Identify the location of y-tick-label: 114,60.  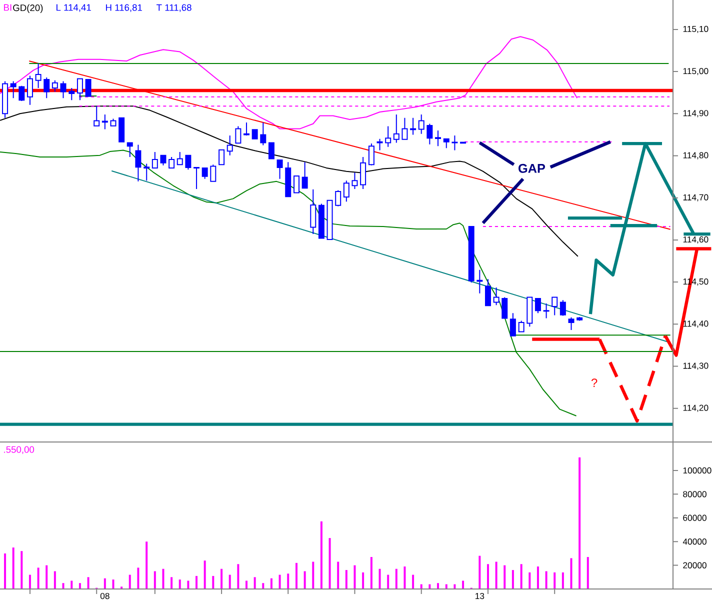
(695, 240).